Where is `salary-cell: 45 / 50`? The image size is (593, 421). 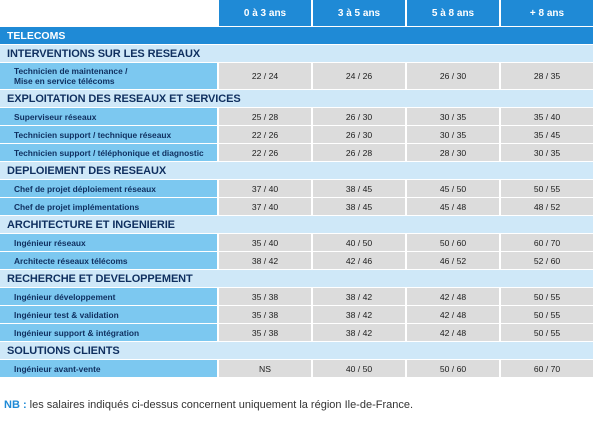 salary-cell: 45 / 50 is located at coordinates (453, 188).